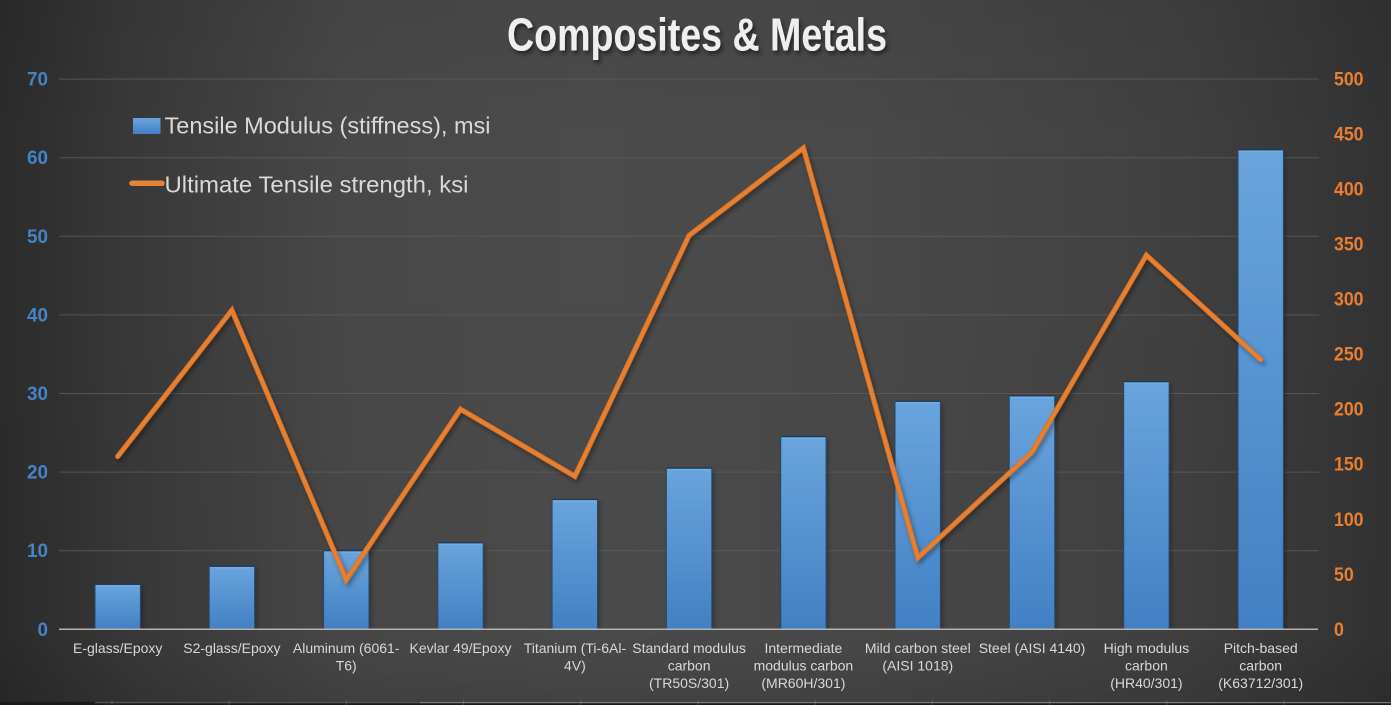 This screenshot has width=1391, height=705. I want to click on svg-text: 20, so click(37, 473).